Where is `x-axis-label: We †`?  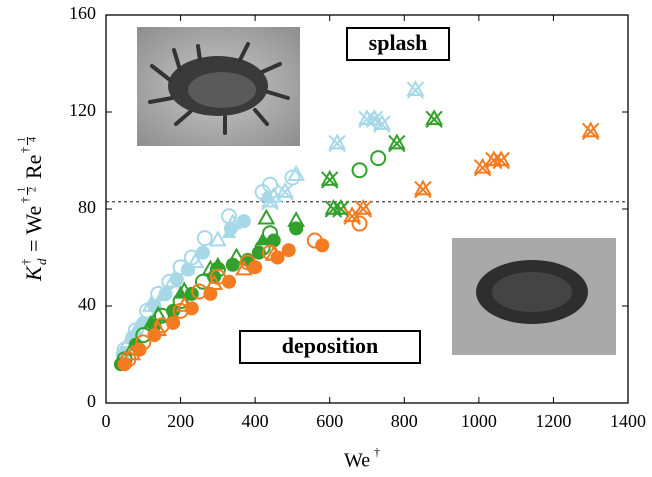 x-axis-label: We † is located at coordinates (362, 458).